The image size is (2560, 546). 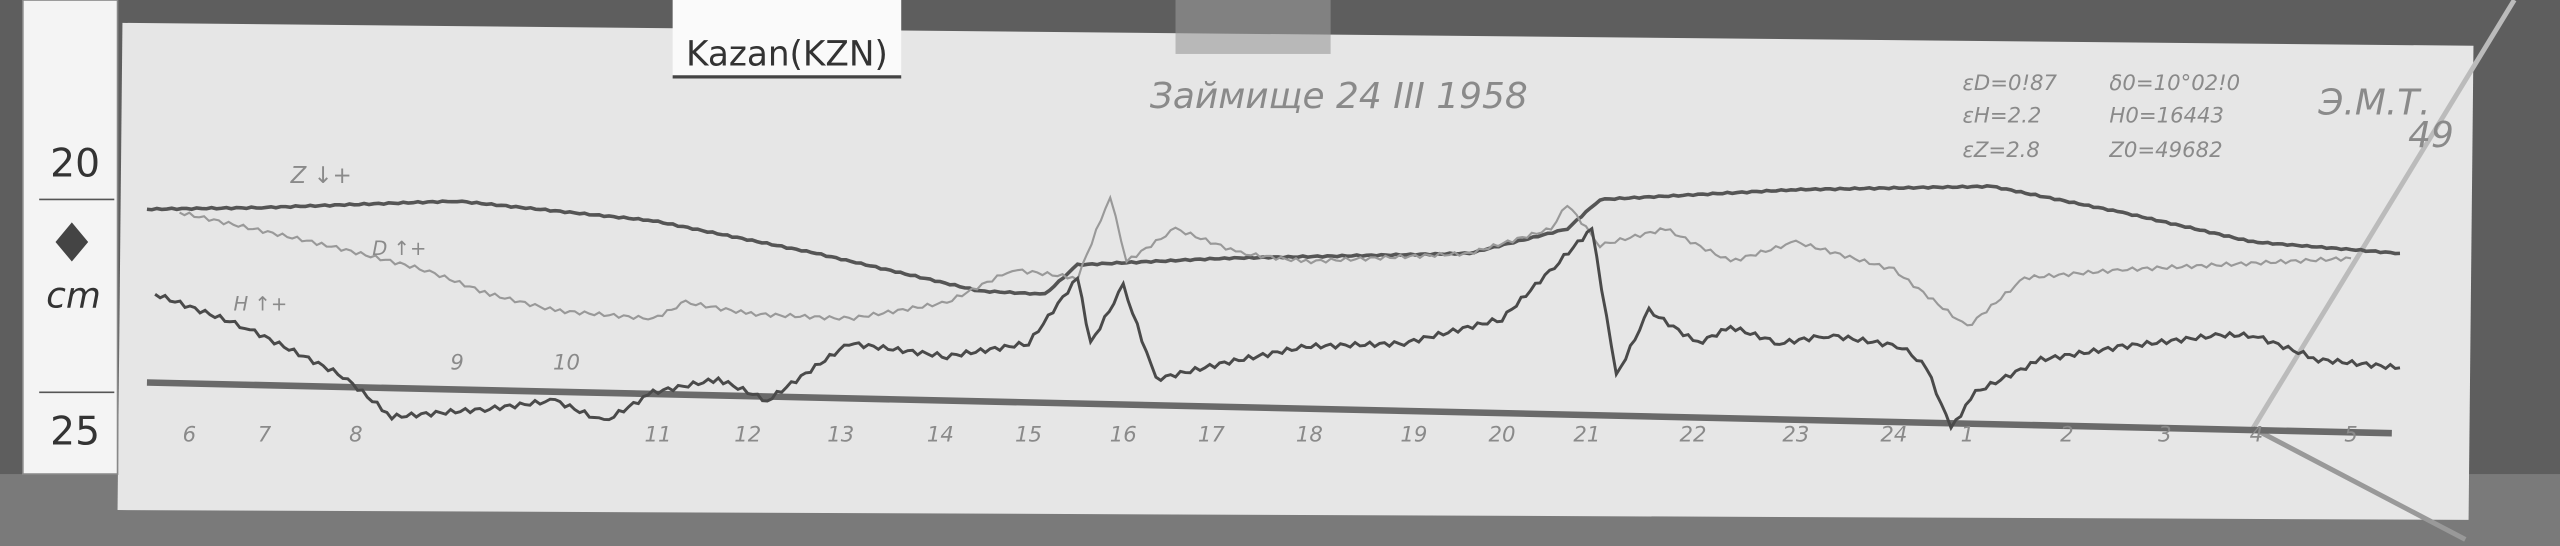 What do you see at coordinates (1795, 434) in the screenshot?
I see `hour-tick-label: 23` at bounding box center [1795, 434].